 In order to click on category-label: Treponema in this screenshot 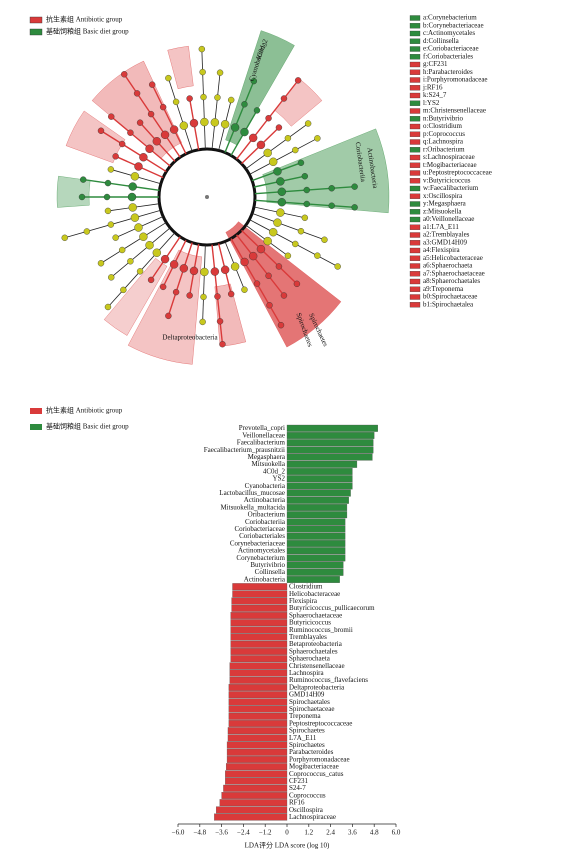, I will do `click(305, 716)`.